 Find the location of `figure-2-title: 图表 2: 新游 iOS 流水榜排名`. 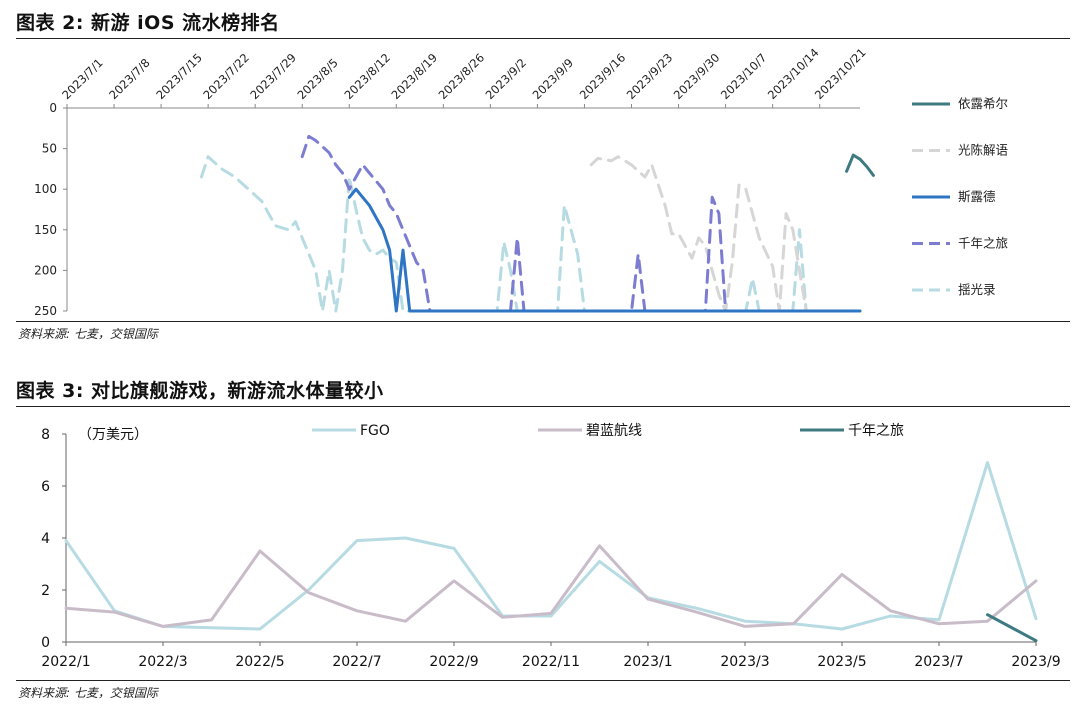

figure-2-title: 图表 2: 新游 iOS 流水榜排名 is located at coordinates (148, 23).